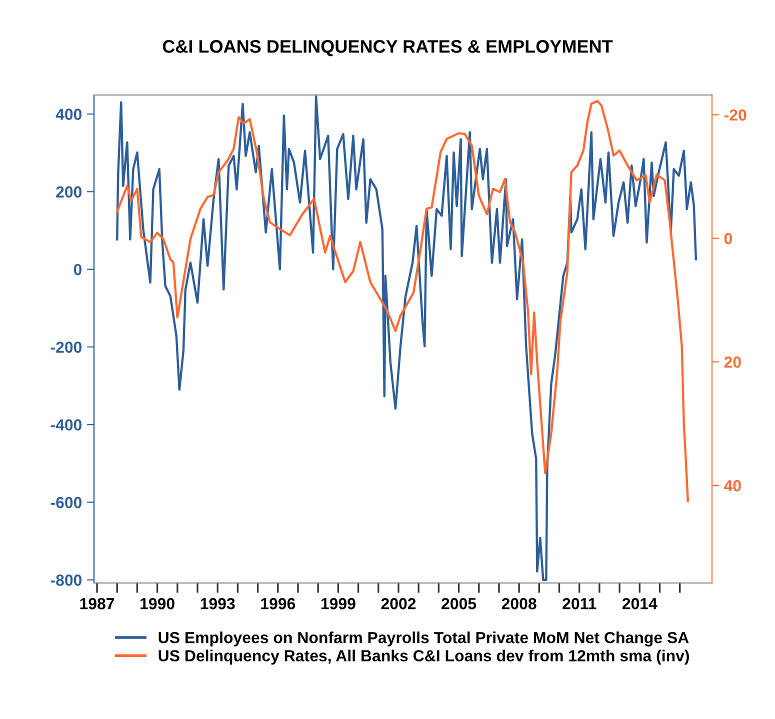 This screenshot has height=719, width=775. Describe the element at coordinates (157, 604) in the screenshot. I see `x-tick-label: 1990` at that location.